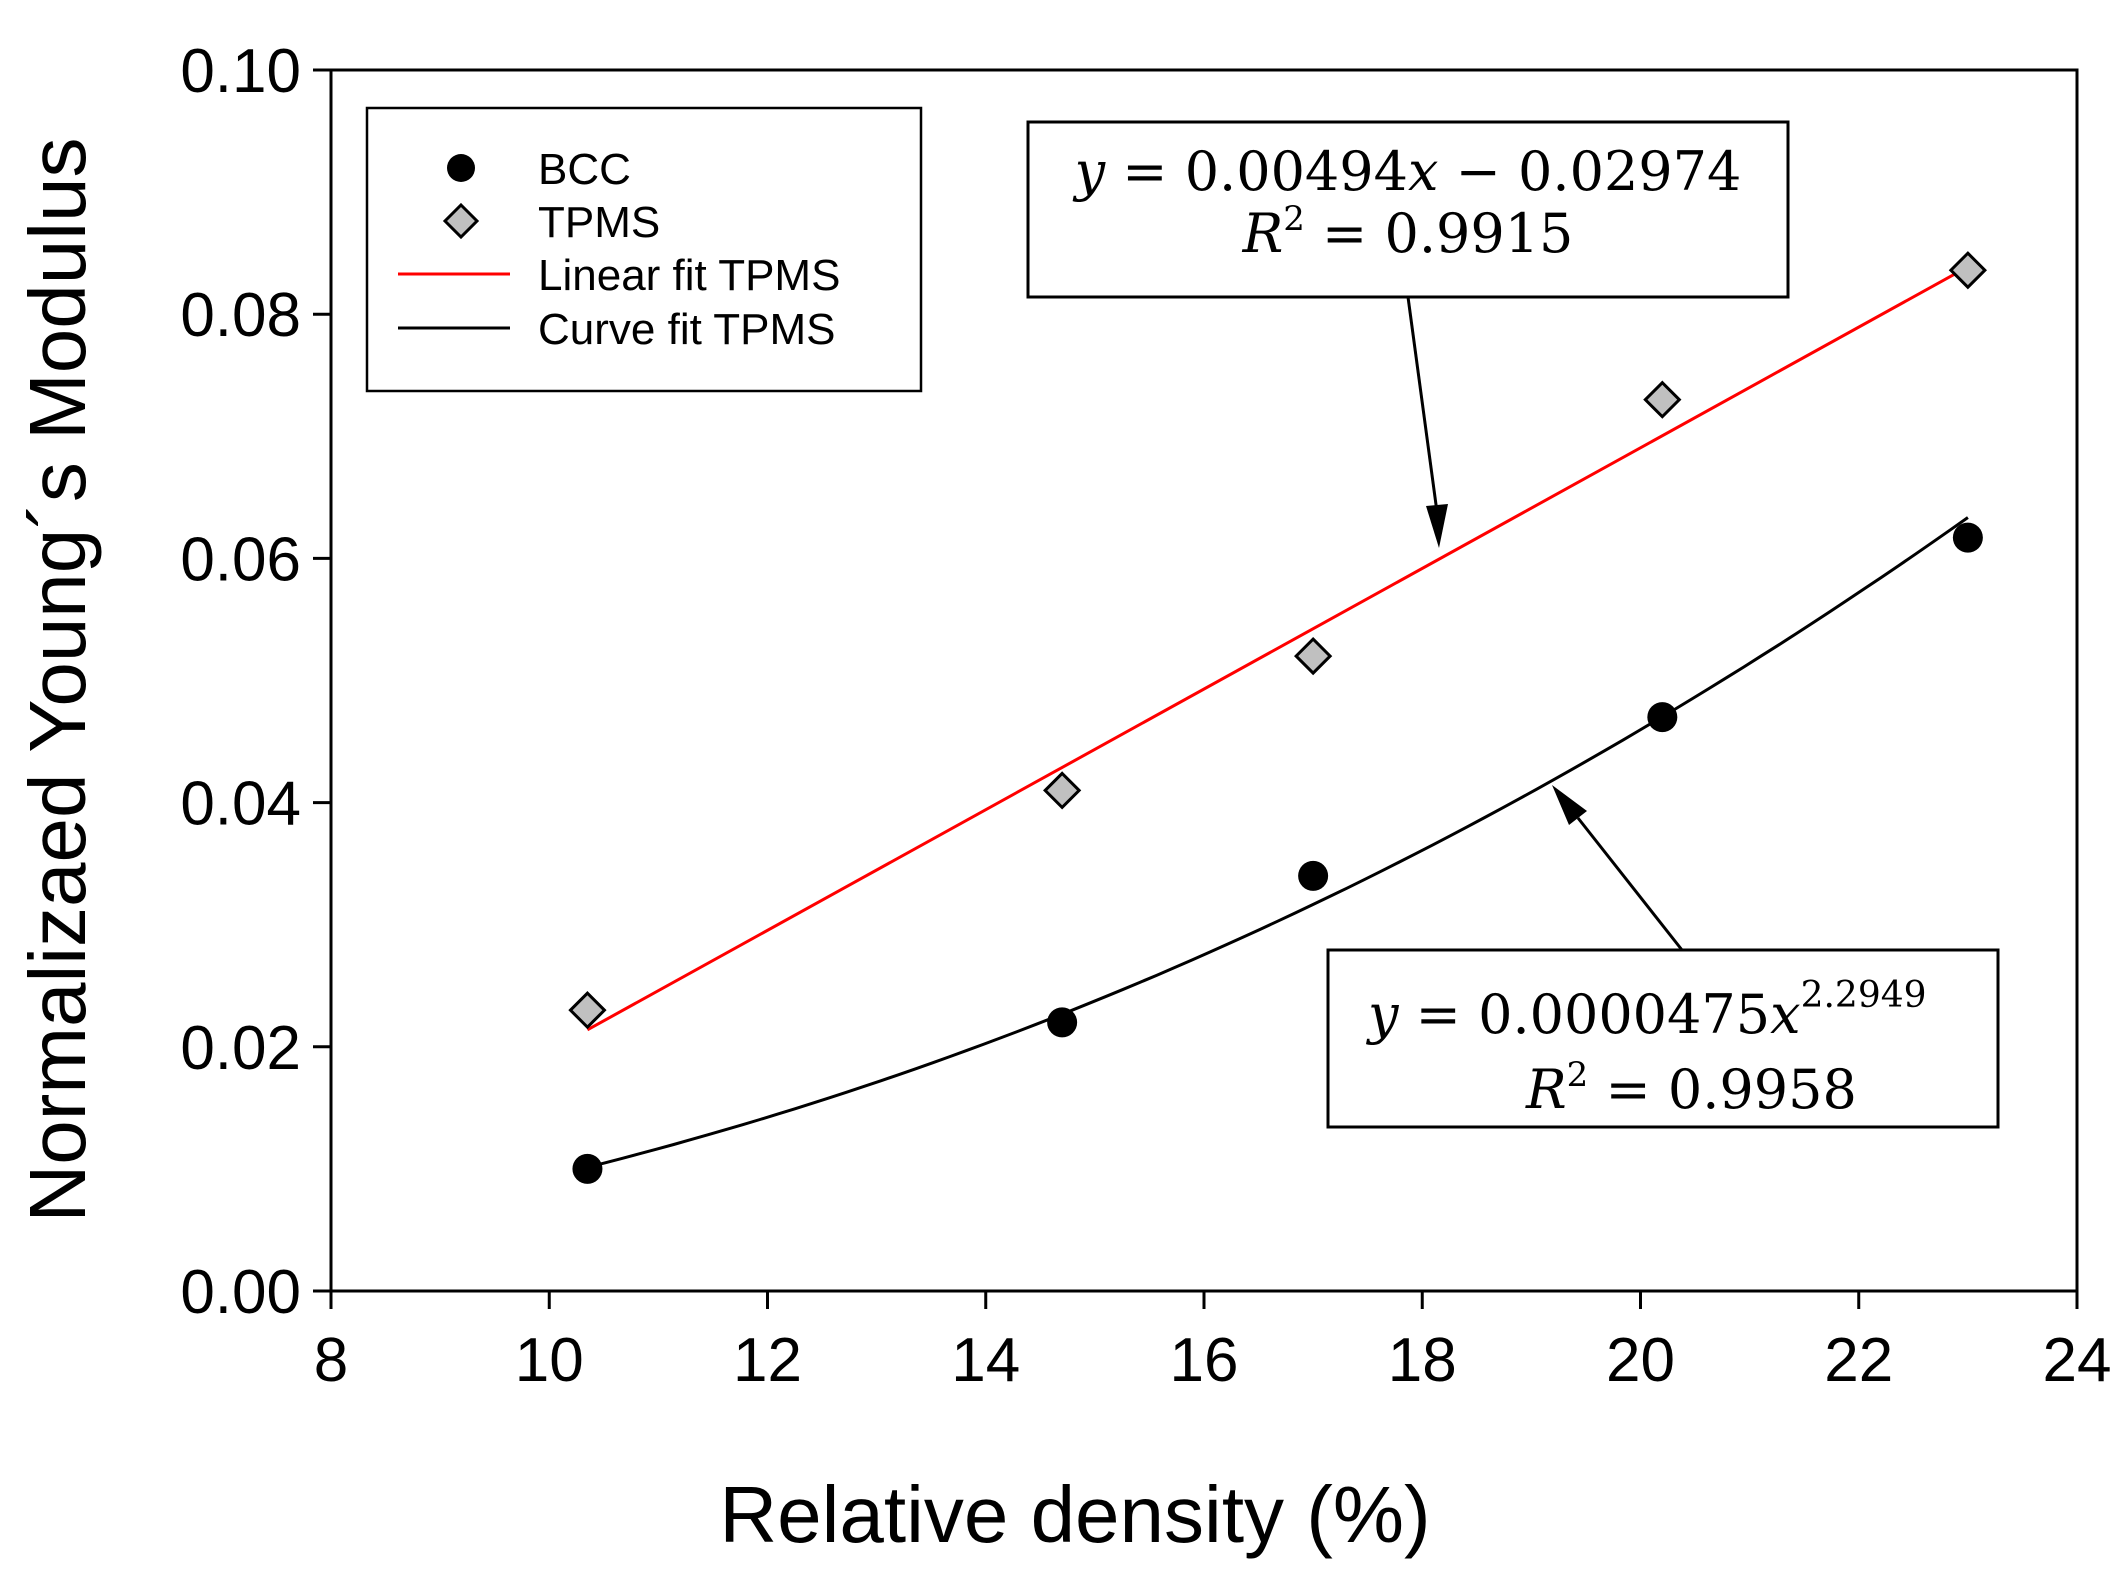 Image resolution: width=2126 pixels, height=1586 pixels. Describe the element at coordinates (1422, 404) in the screenshot. I see `linear-eq-arrow` at that location.